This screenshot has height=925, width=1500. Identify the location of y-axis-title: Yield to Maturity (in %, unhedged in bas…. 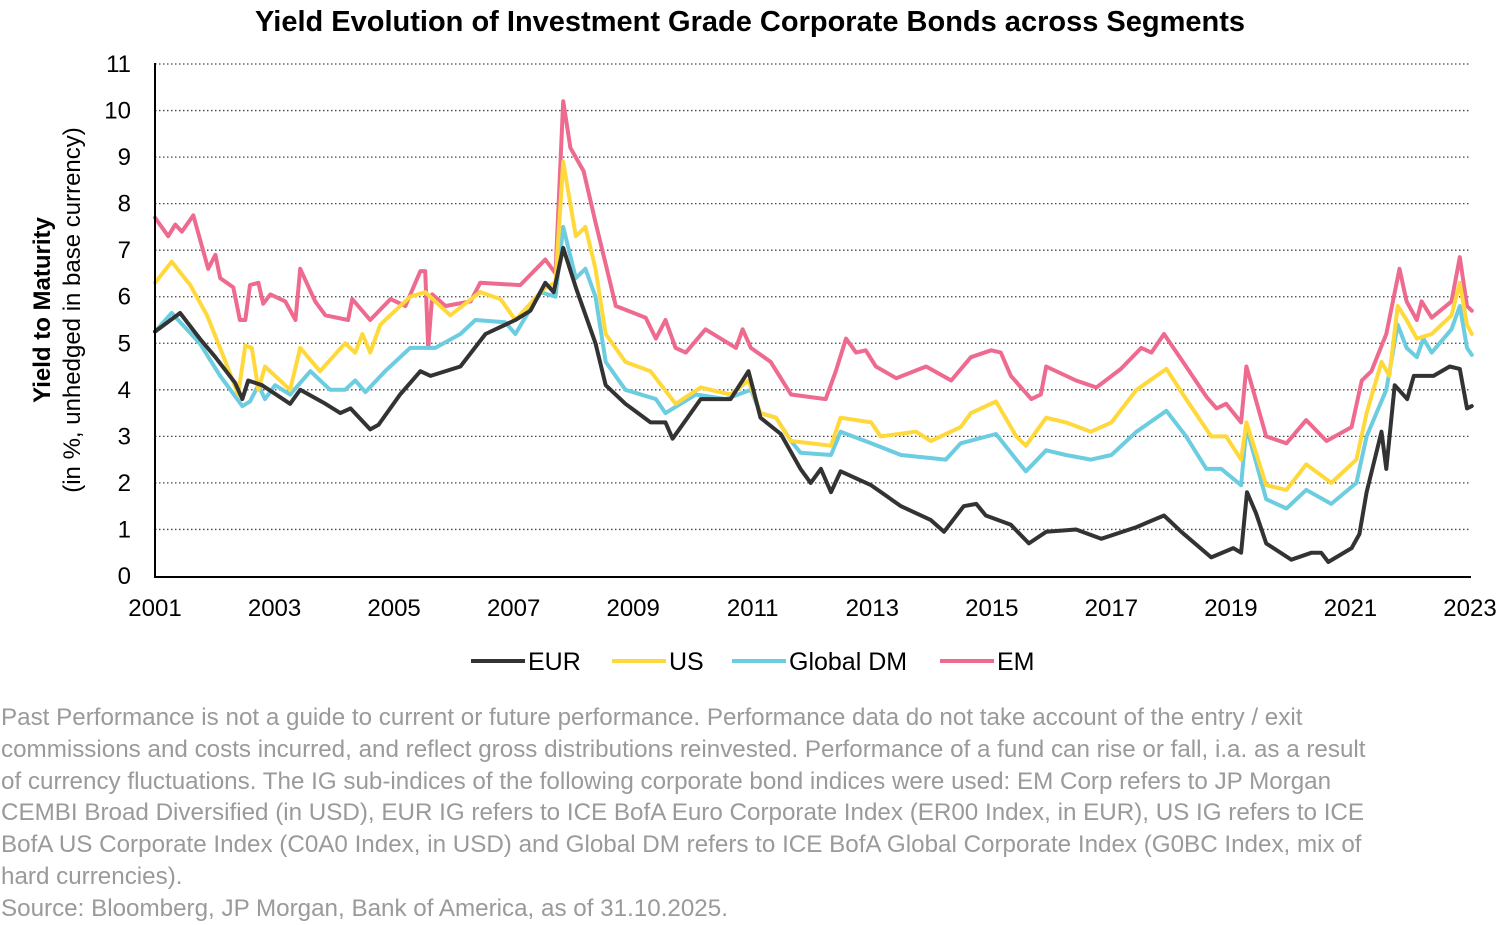
(57, 310).